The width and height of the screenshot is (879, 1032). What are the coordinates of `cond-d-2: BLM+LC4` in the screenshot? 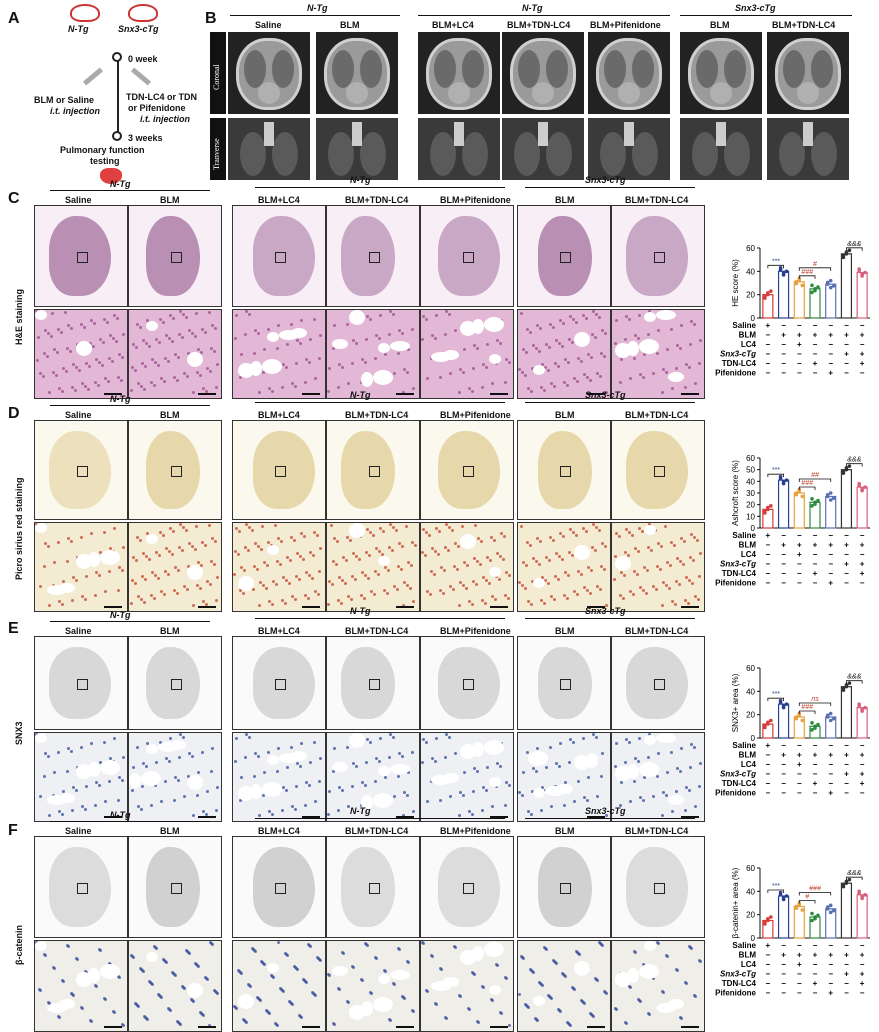 It's located at (279, 415).